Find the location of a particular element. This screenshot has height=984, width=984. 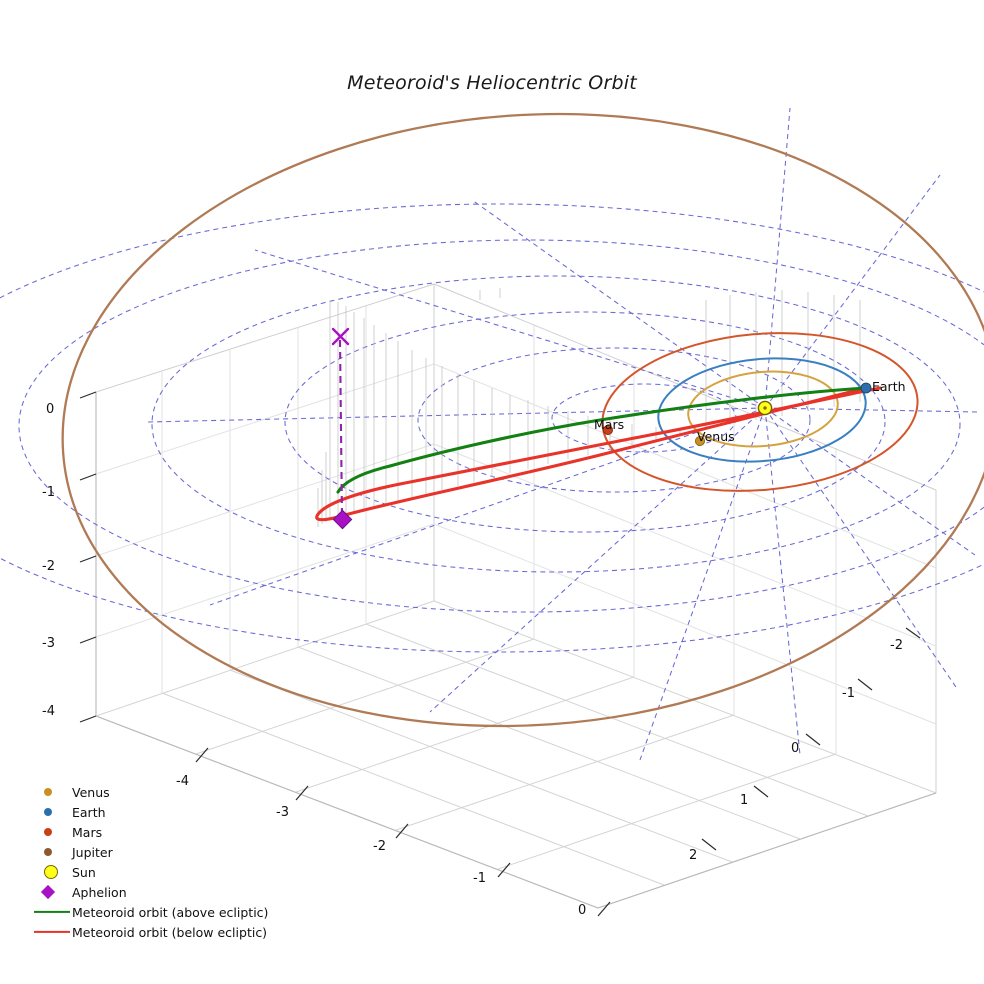

legend-item-mars: Mars is located at coordinates (165, 832).